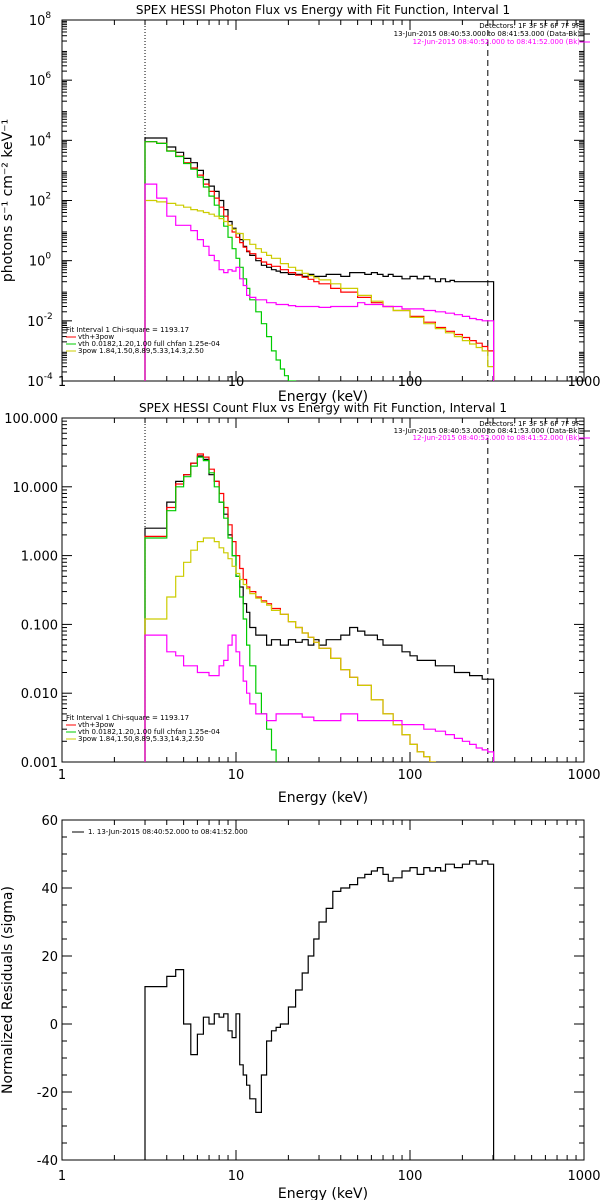 The height and width of the screenshot is (1200, 600). What do you see at coordinates (40, 261) in the screenshot?
I see `y-tick-label: 10⁰` at bounding box center [40, 261].